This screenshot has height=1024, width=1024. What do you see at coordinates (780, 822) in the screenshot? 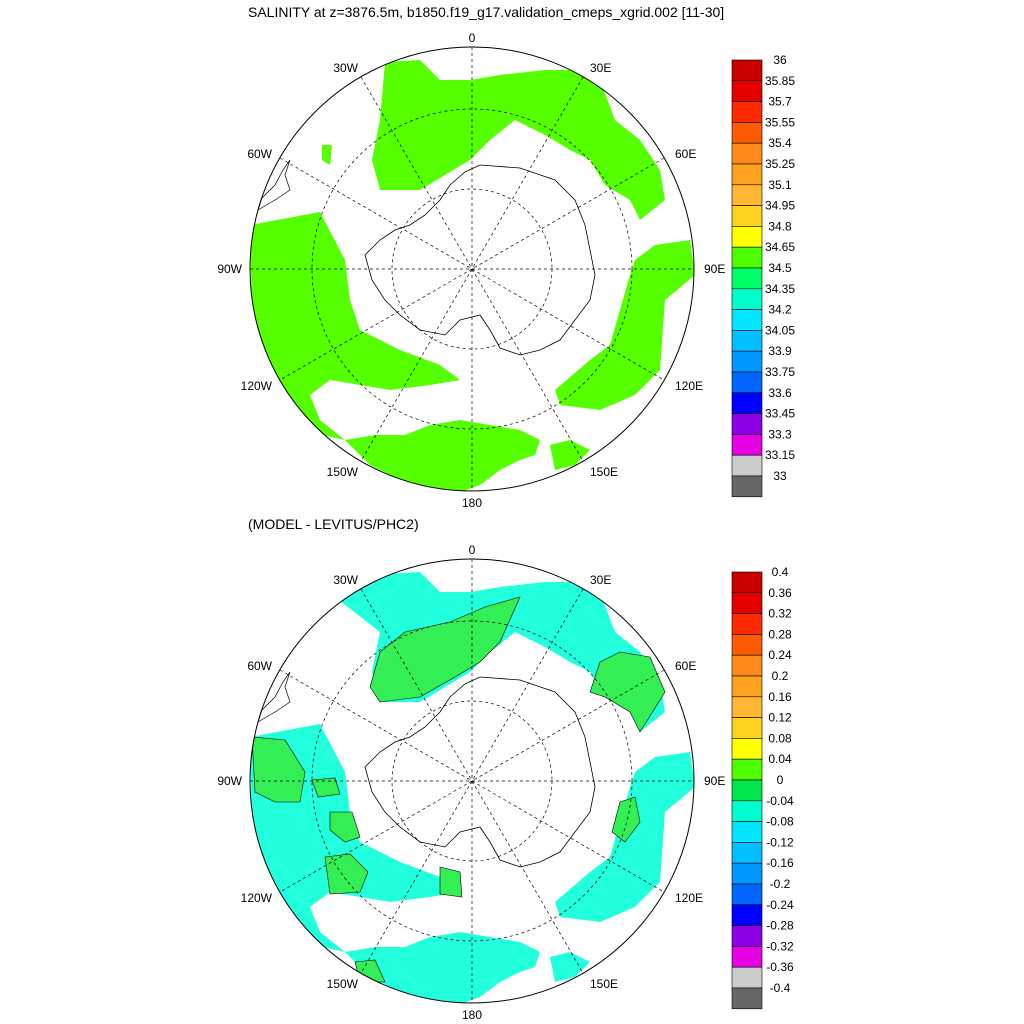
I see `colorbar-label: -0.08` at bounding box center [780, 822].